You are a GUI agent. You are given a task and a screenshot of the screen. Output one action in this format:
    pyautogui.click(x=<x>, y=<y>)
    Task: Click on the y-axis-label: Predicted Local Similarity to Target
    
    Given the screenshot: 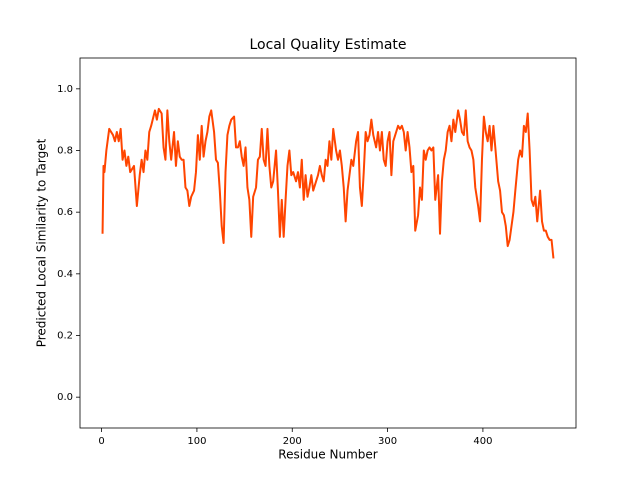 What is the action you would take?
    pyautogui.click(x=42, y=242)
    